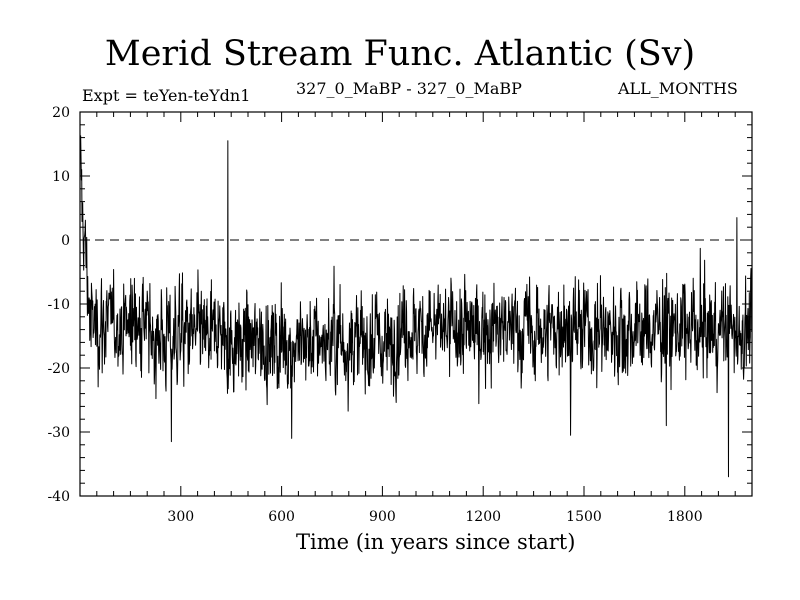 Image resolution: width=800 pixels, height=600 pixels. What do you see at coordinates (61, 177) in the screenshot?
I see `y-tick-label: 10` at bounding box center [61, 177].